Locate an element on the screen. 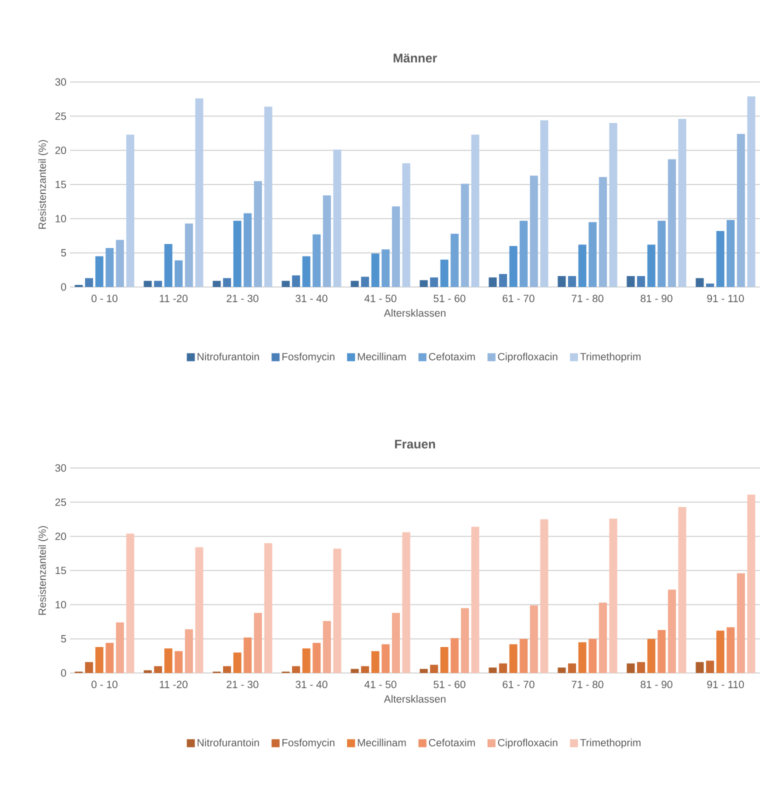  x-tick-label: 31 - 40 is located at coordinates (312, 298).